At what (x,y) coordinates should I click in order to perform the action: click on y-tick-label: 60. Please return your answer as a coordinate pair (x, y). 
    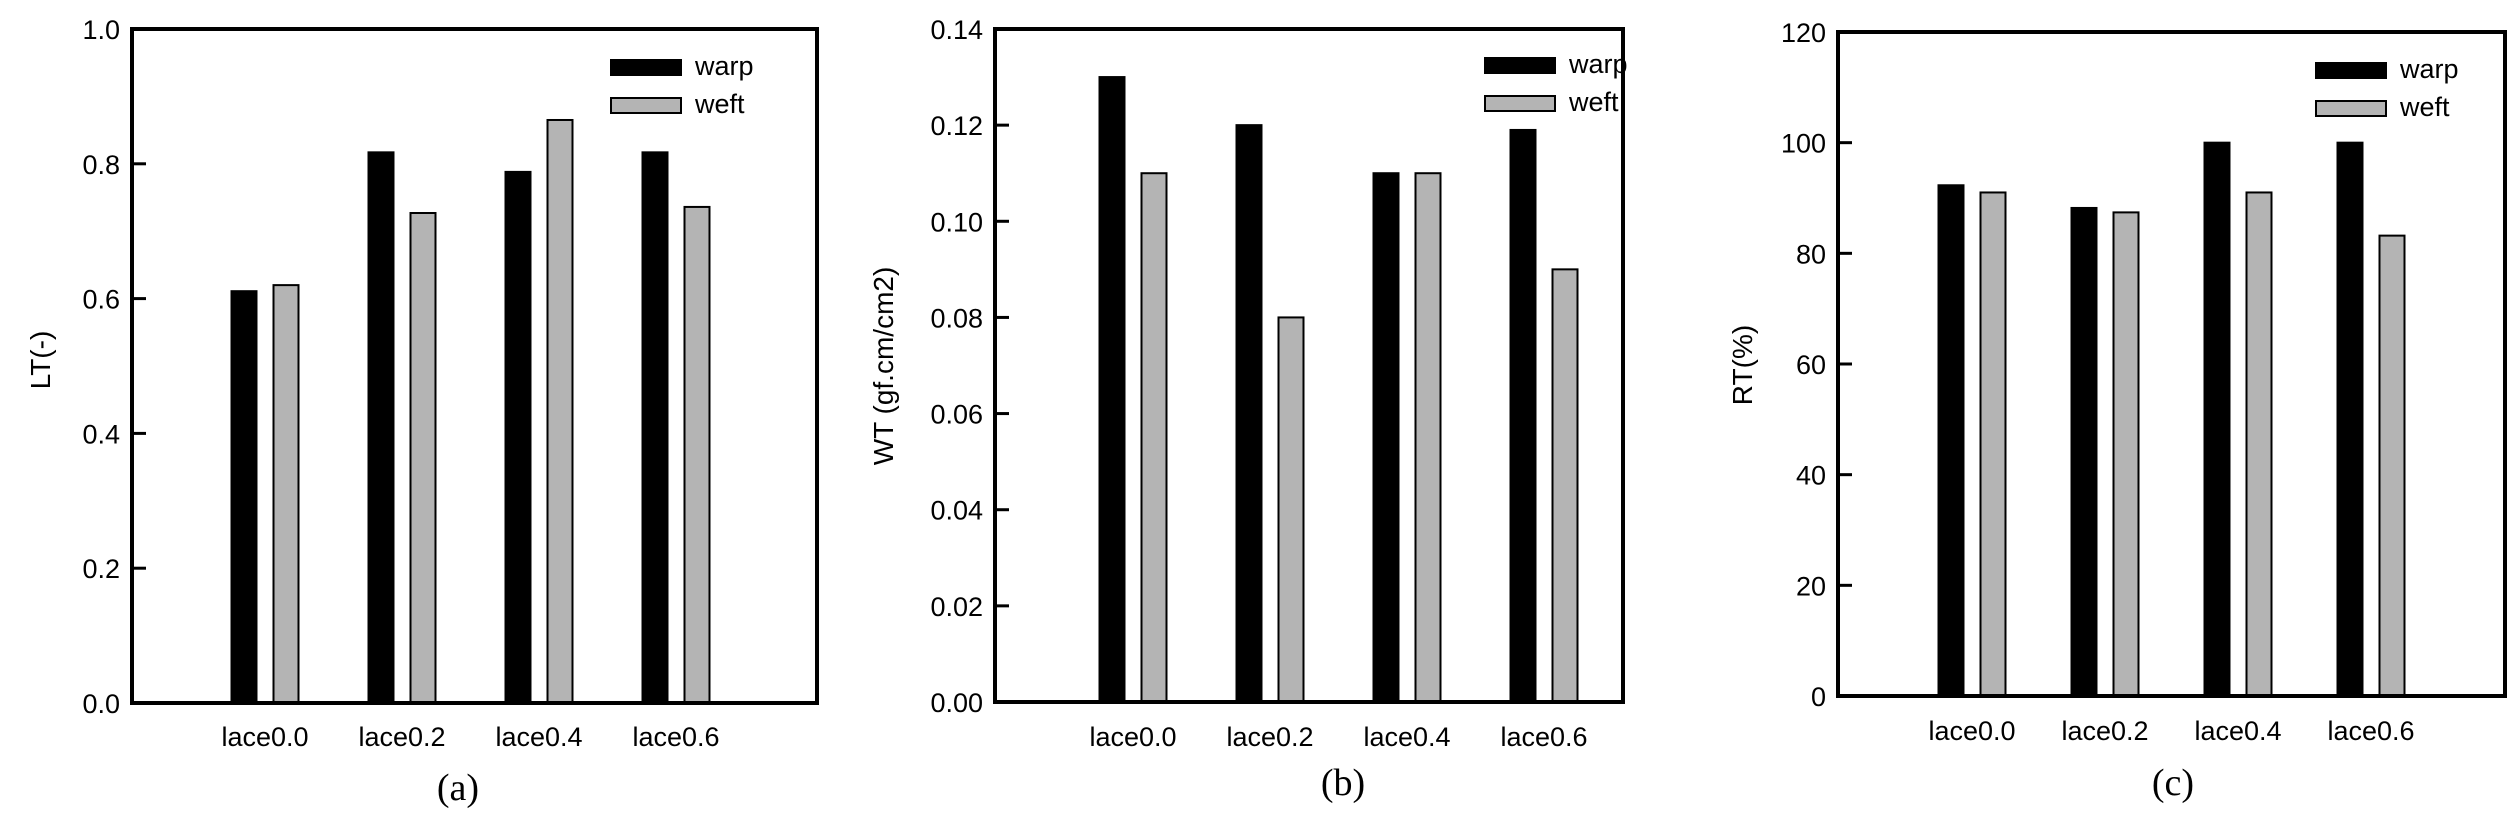
    Looking at the image, I should click on (1811, 365).